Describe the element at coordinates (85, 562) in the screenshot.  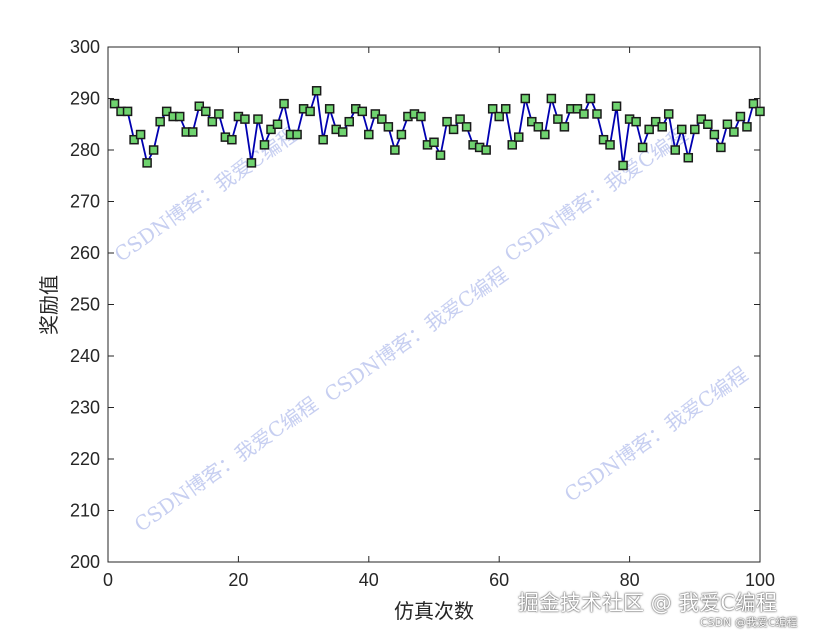
I see `y-tick-label: 200` at that location.